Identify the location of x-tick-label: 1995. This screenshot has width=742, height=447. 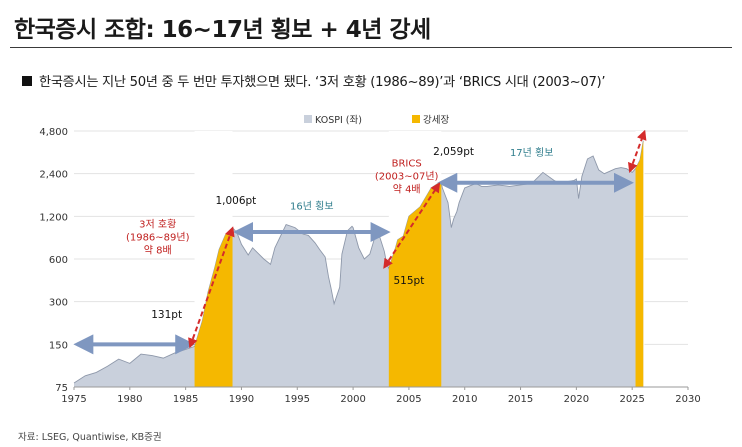
(297, 399).